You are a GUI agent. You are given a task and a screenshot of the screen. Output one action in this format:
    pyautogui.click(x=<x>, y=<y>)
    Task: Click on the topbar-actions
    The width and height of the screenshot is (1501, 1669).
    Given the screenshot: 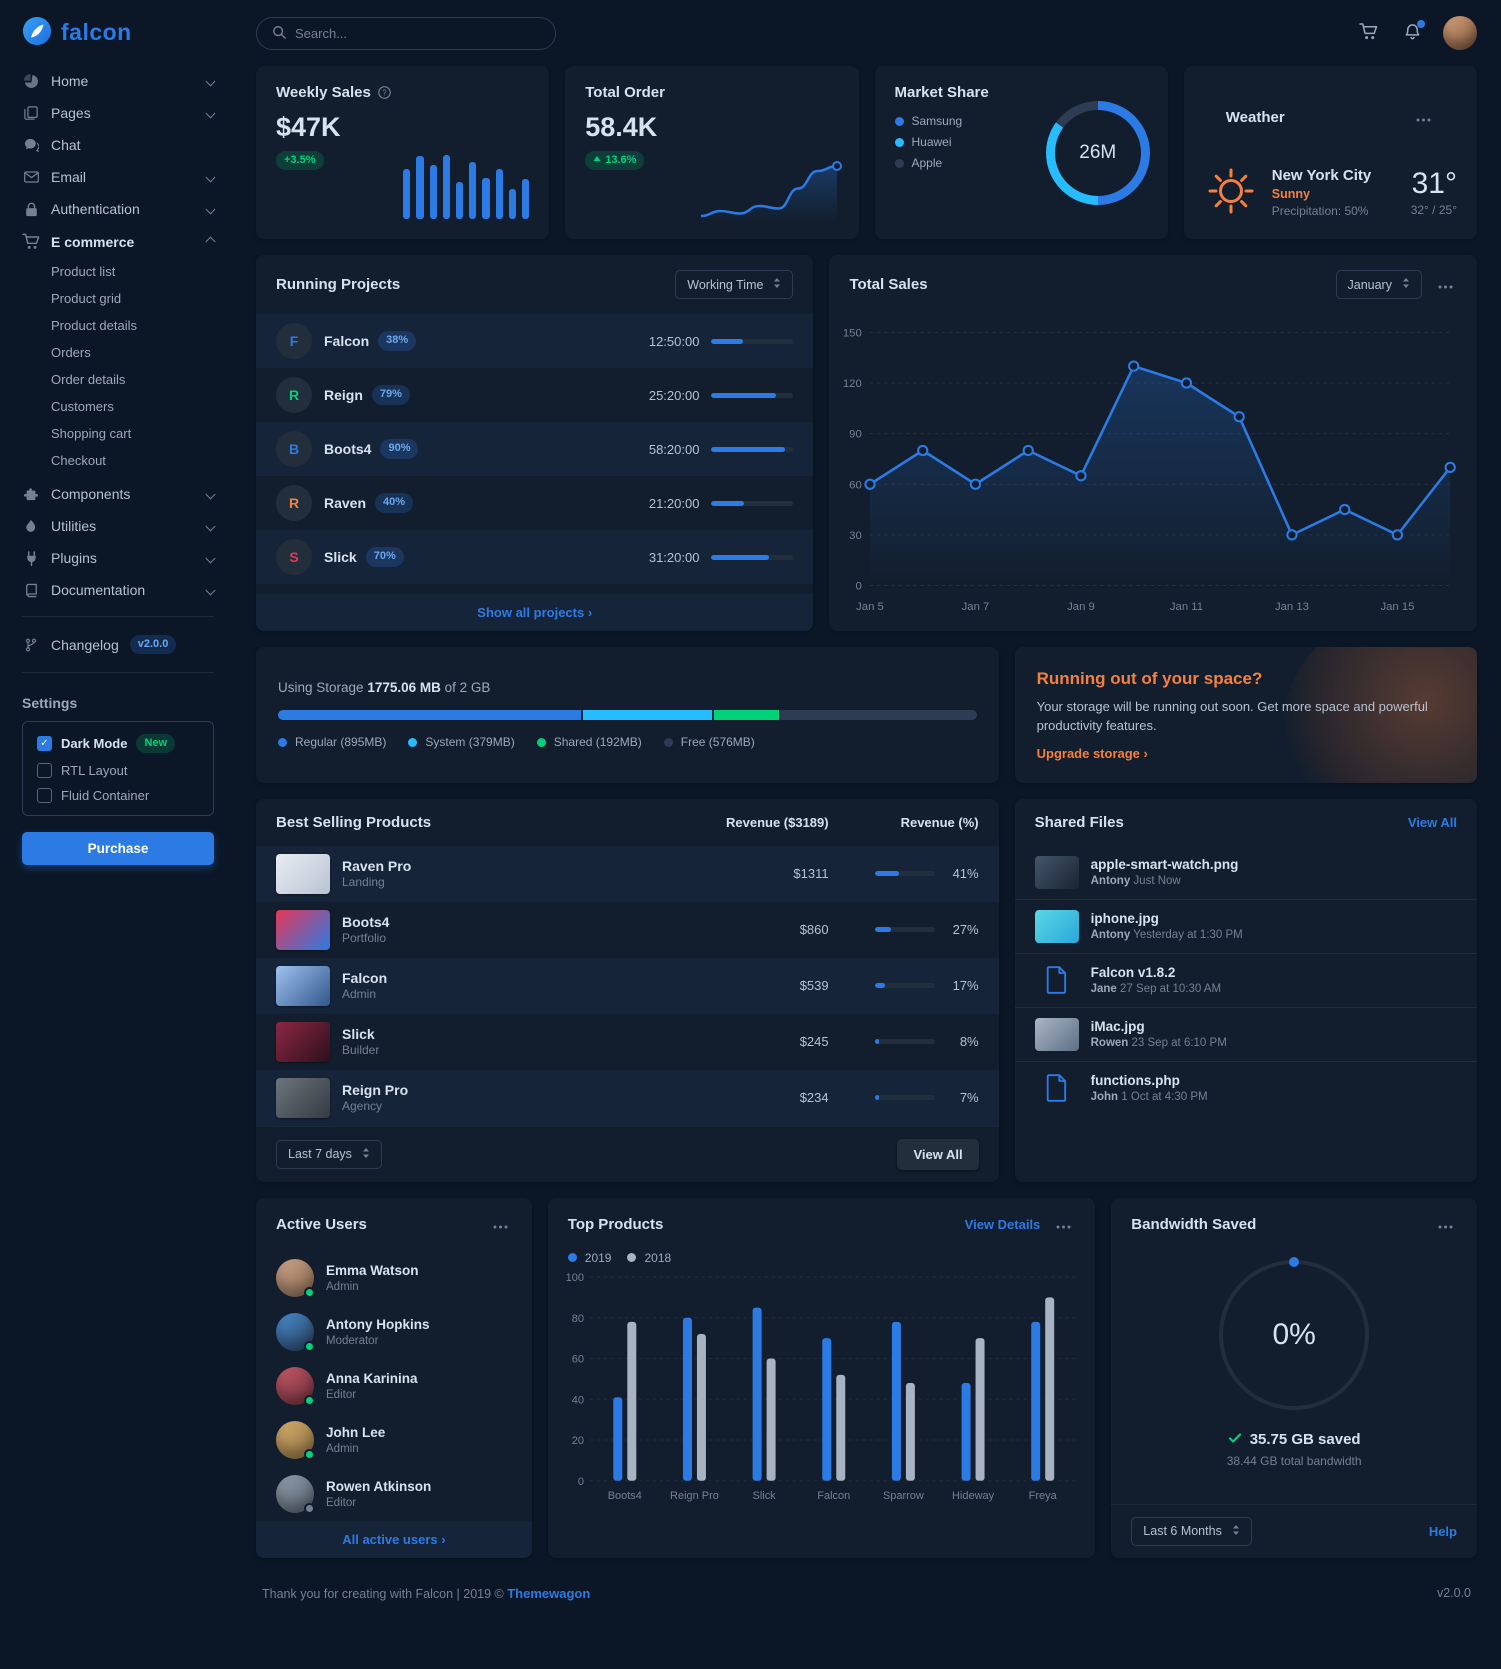 What is the action you would take?
    pyautogui.click(x=1416, y=33)
    